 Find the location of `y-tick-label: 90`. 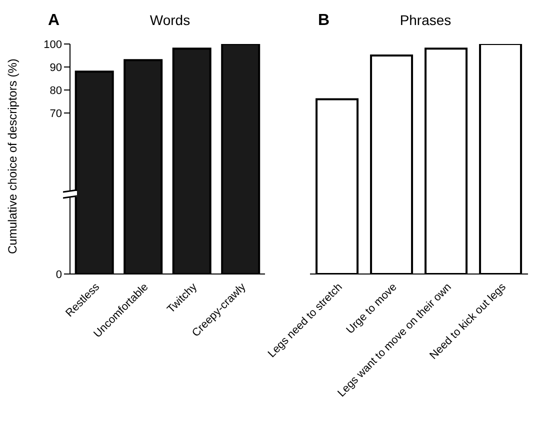

y-tick-label: 90 is located at coordinates (56, 68).